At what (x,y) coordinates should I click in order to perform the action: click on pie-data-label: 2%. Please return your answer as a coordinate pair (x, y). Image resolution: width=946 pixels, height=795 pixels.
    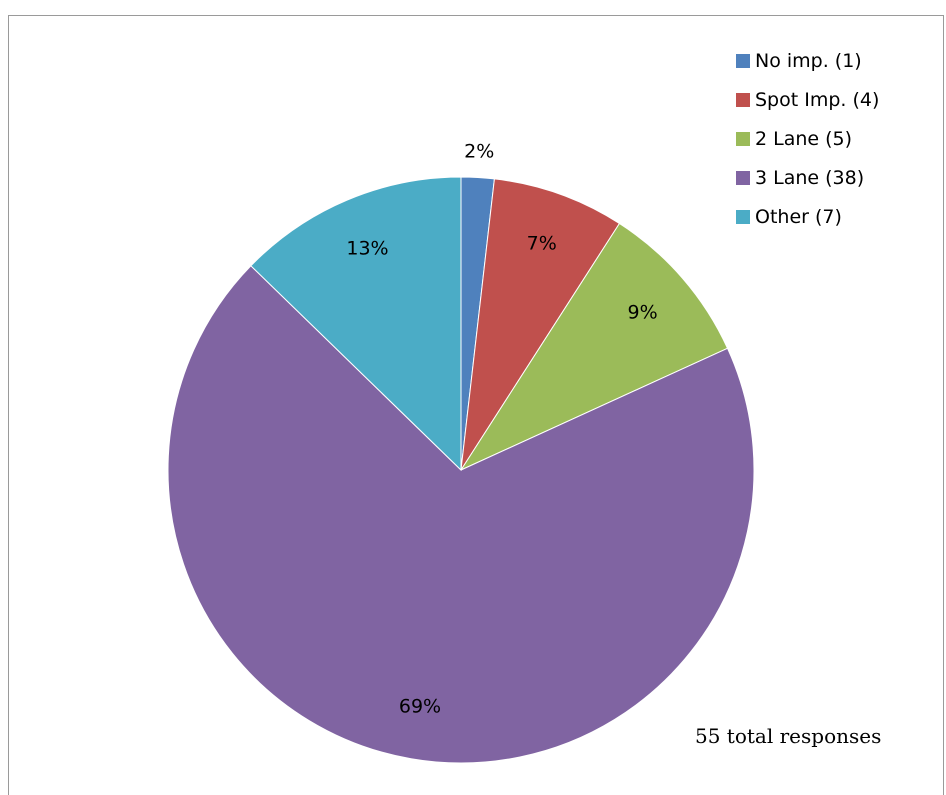
    Looking at the image, I should click on (479, 152).